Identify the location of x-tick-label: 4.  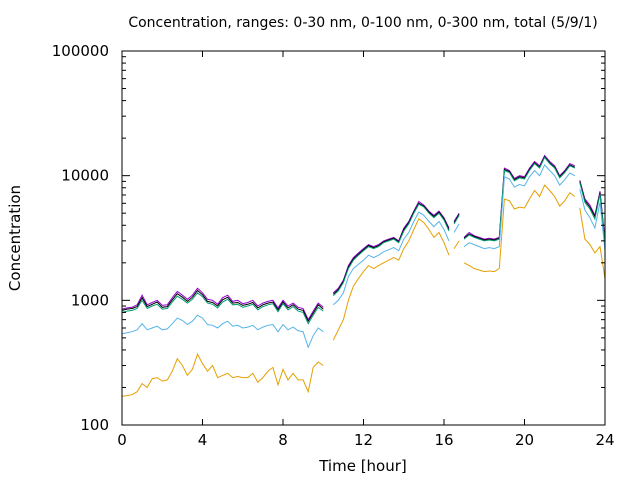
(203, 440).